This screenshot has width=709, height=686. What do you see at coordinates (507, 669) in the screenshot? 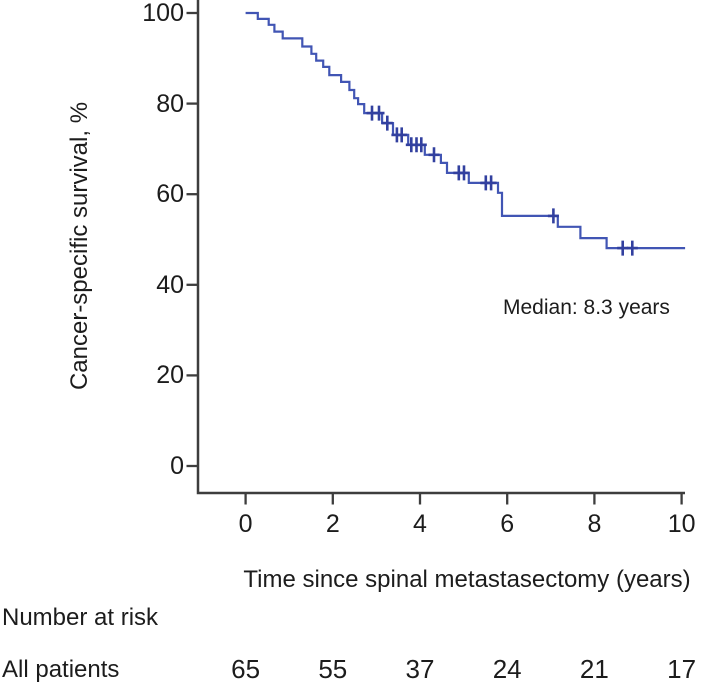
I see `risk-value: 24` at bounding box center [507, 669].